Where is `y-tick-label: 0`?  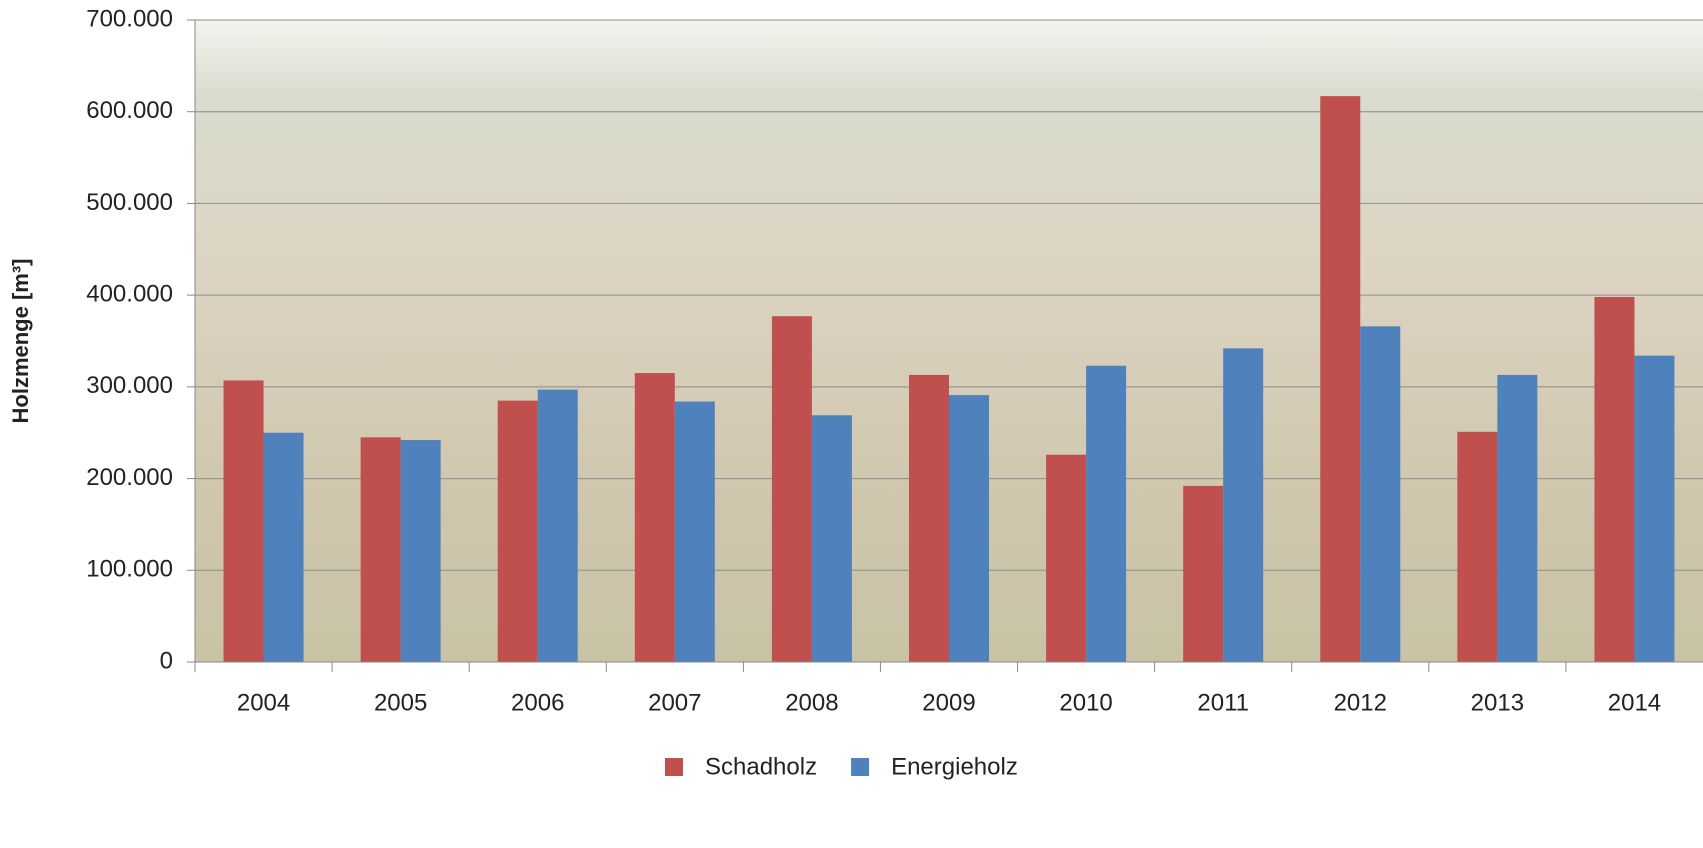
y-tick-label: 0 is located at coordinates (166, 660).